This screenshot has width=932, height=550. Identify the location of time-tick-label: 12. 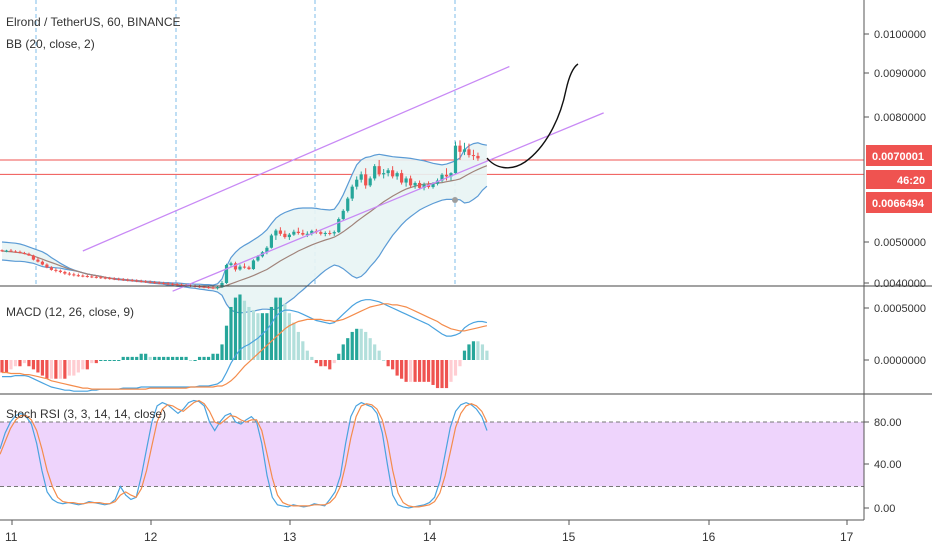
(151, 537).